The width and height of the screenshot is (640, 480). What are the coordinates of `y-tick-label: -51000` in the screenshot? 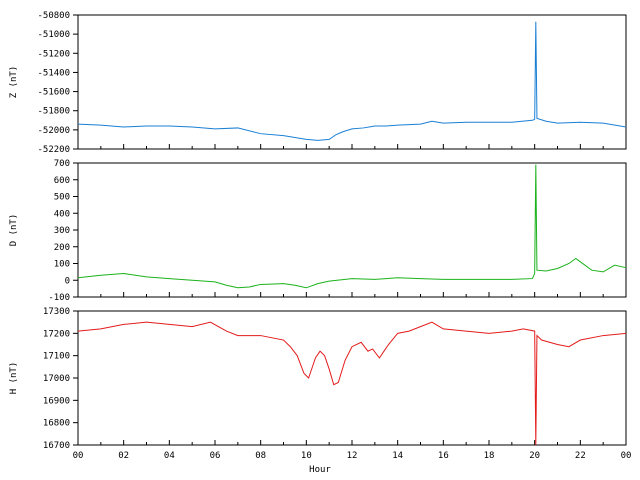 It's located at (53, 35).